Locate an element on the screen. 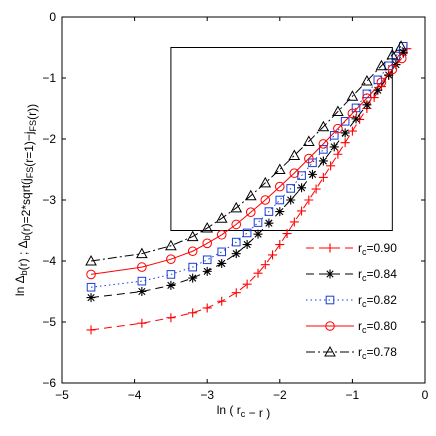 Image resolution: width=436 pixels, height=436 pixels. x-tick-label: −3 is located at coordinates (207, 395).